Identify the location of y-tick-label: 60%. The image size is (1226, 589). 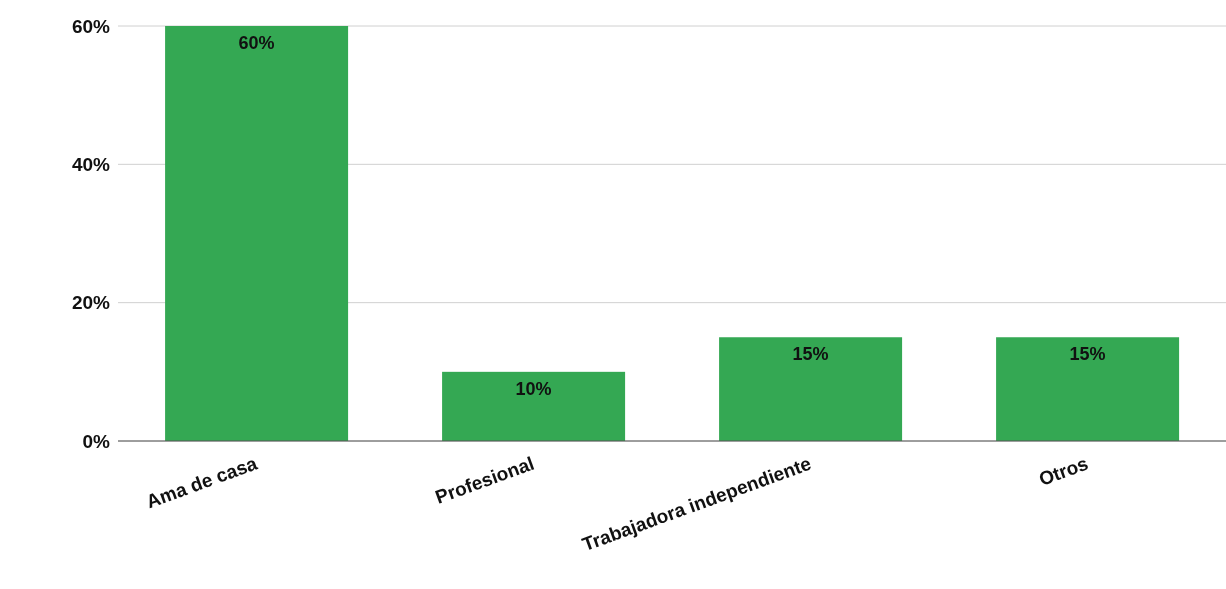
(91, 26).